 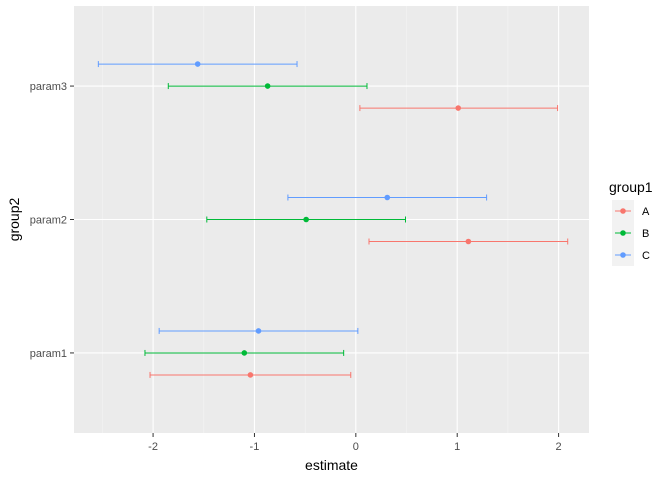 I want to click on legend-label: C, so click(x=646, y=256).